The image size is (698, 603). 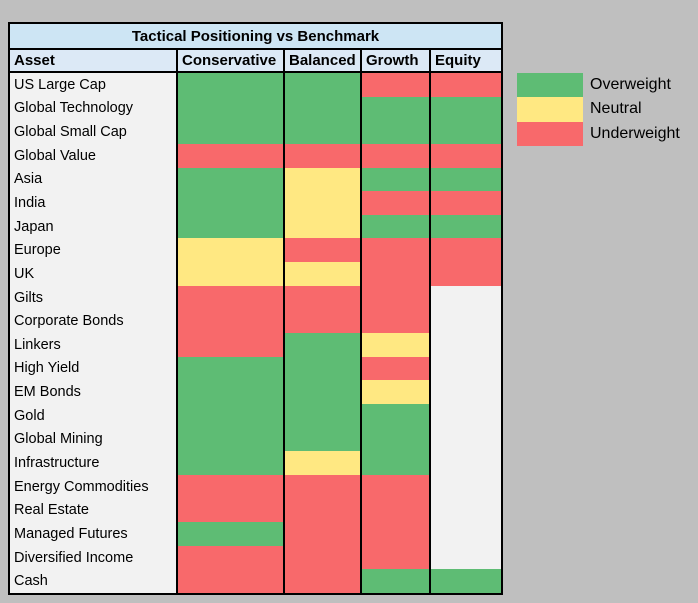 What do you see at coordinates (458, 60) in the screenshot?
I see `column-header-equity: Equity` at bounding box center [458, 60].